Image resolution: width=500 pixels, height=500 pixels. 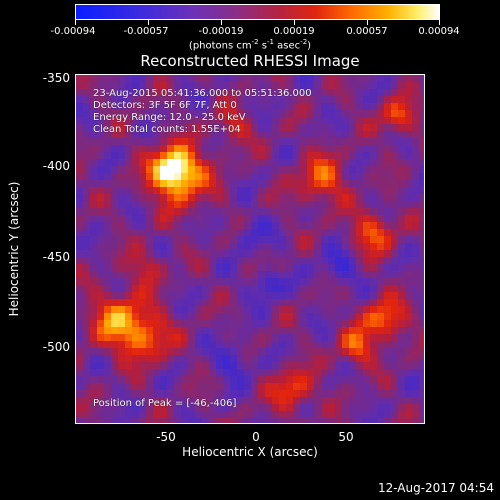 I want to click on x-tick-label: 0, so click(x=256, y=437).